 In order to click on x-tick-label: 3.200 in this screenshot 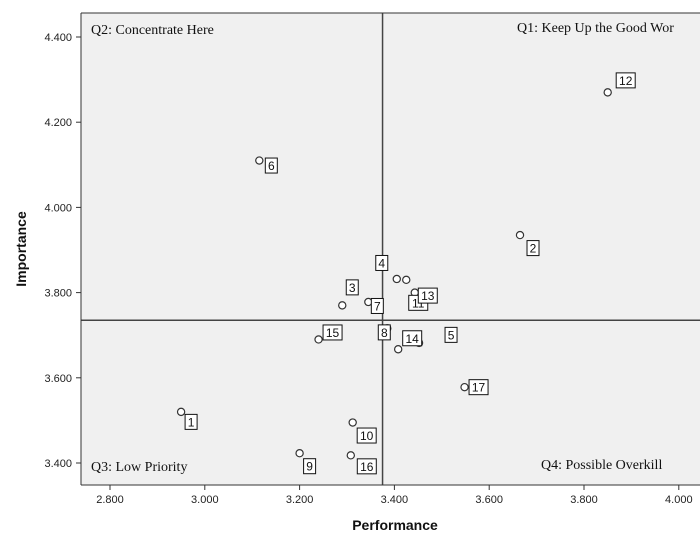, I will do `click(300, 500)`.